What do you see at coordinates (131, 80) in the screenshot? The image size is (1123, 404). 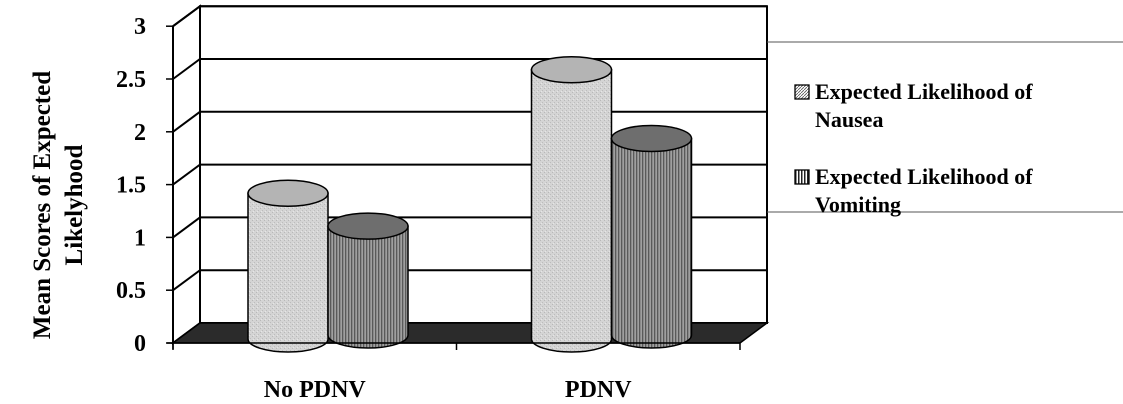 I see `y-tick-label: 2.5` at bounding box center [131, 80].